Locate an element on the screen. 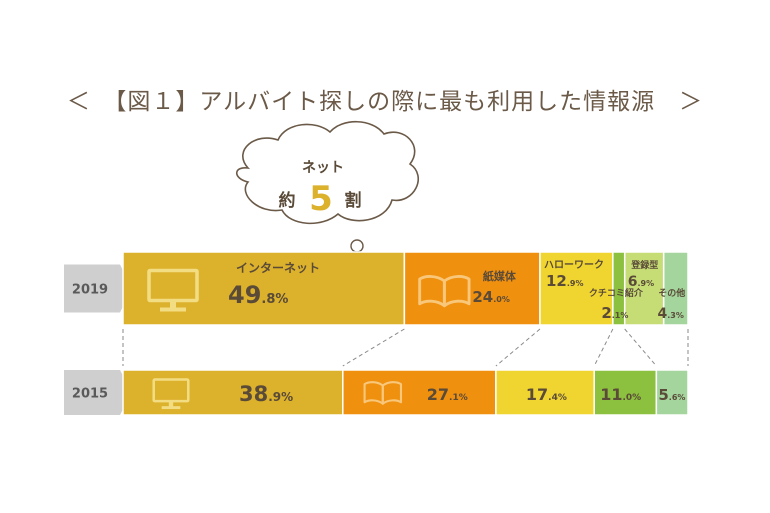  year-tags: 2019 2015 is located at coordinates (98, 339).